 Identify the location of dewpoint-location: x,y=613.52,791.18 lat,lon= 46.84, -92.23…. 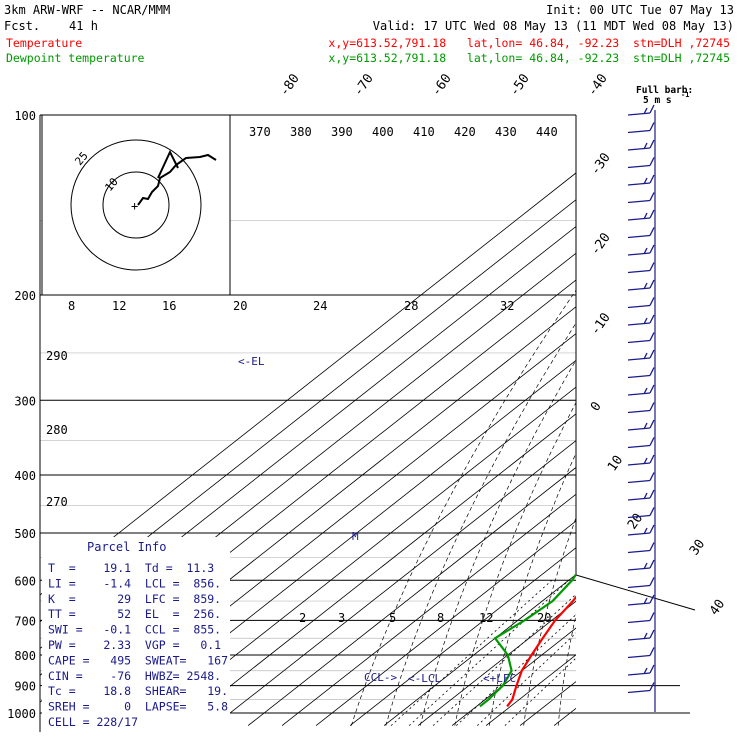
(529, 58).